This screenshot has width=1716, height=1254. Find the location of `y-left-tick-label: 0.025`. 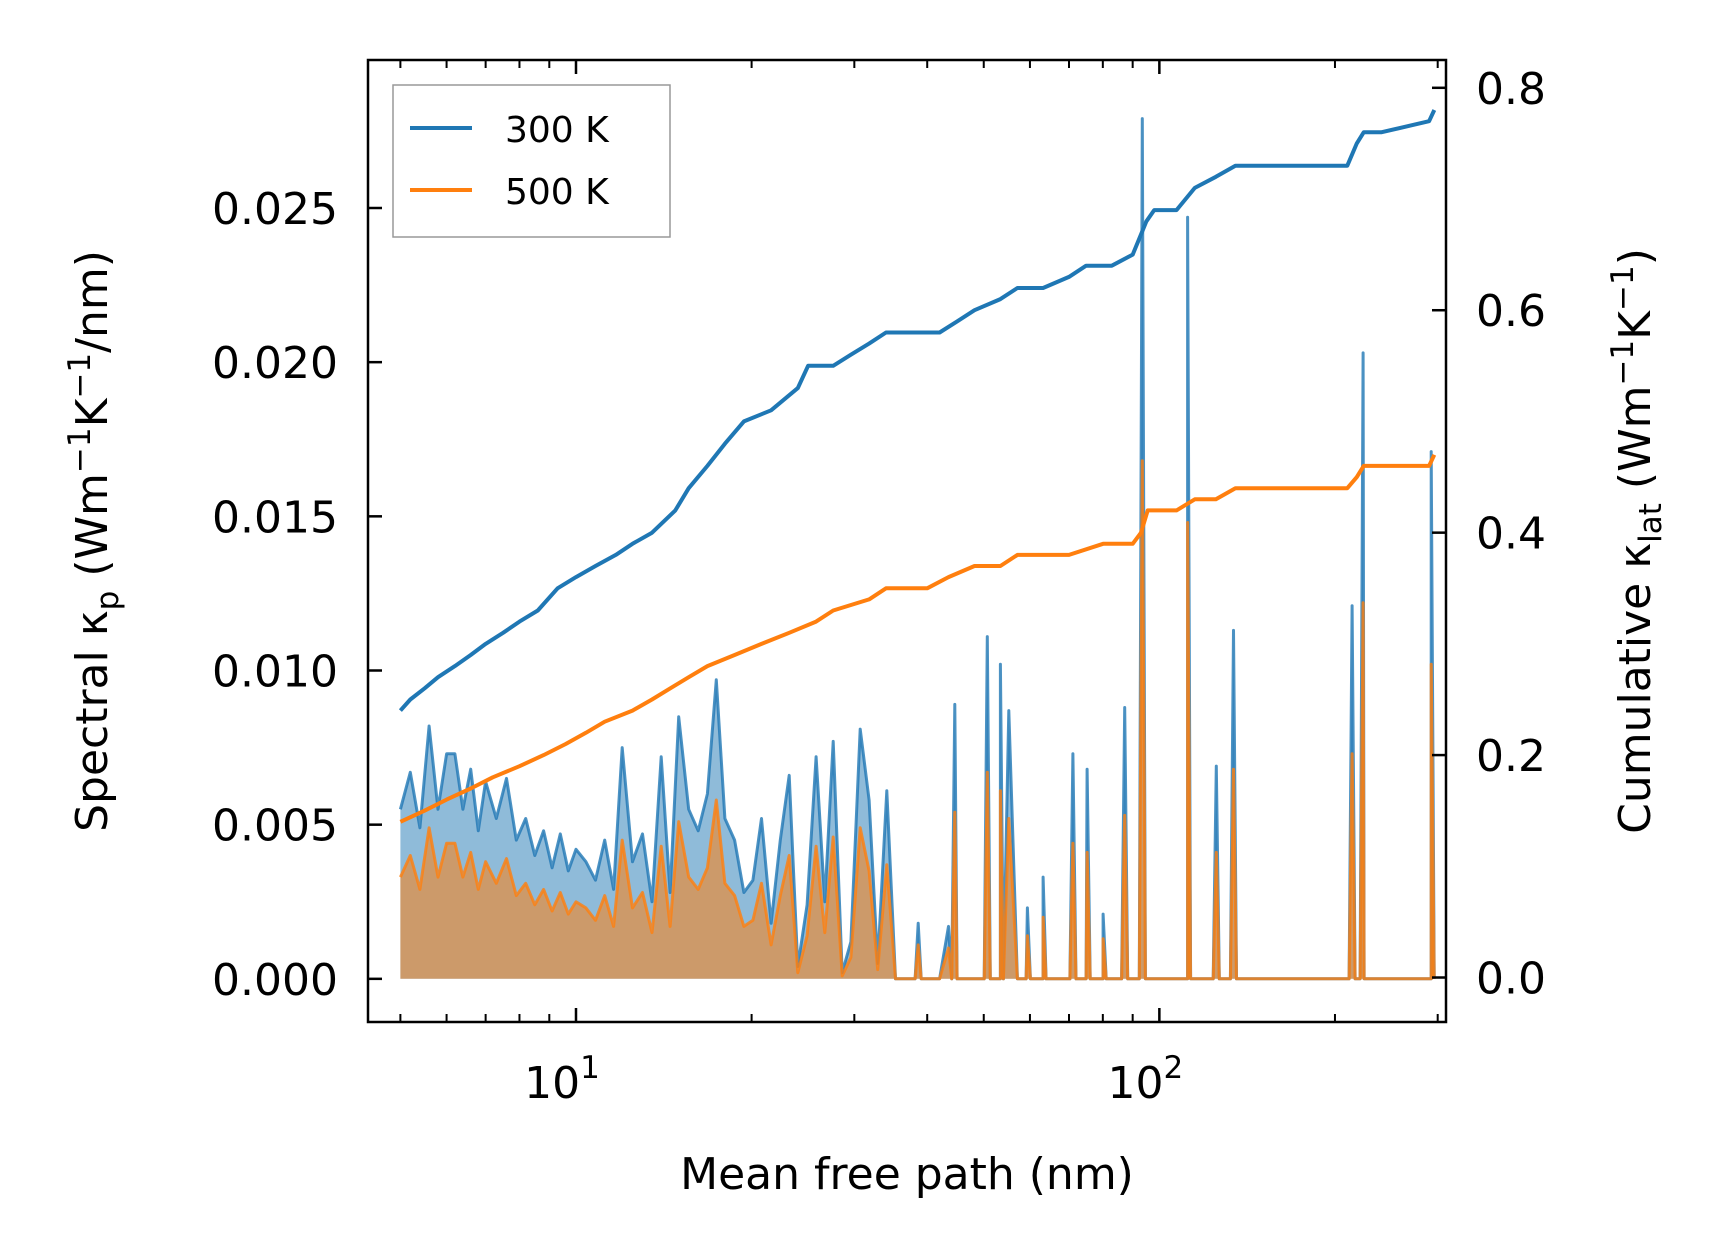

y-left-tick-label: 0.025 is located at coordinates (275, 209).